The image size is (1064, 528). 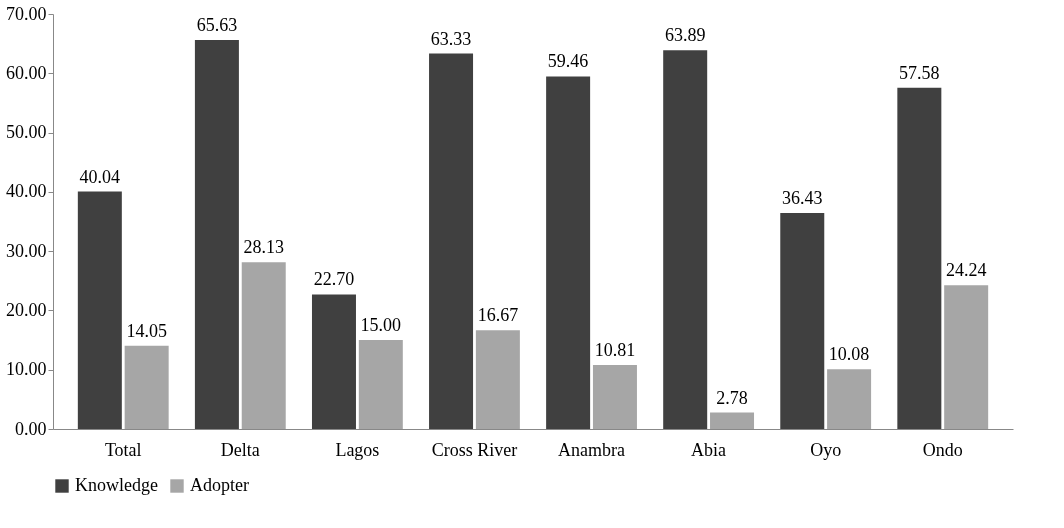 I want to click on data-label: 57.58, so click(x=919, y=72).